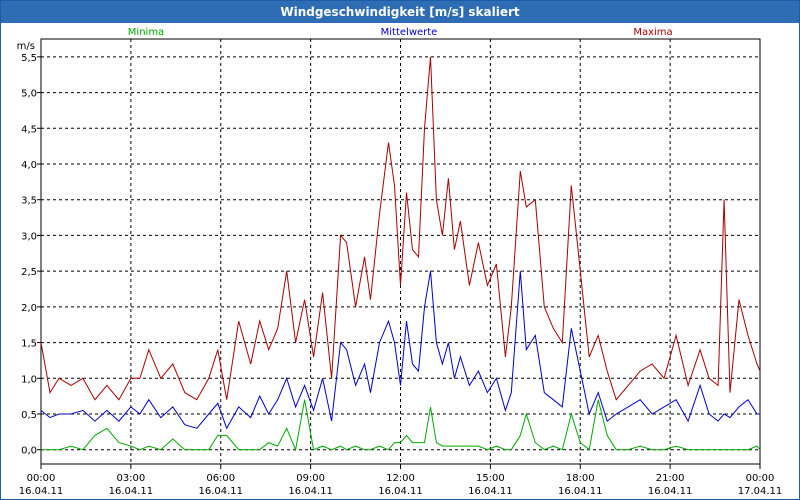 This screenshot has width=800, height=500. Describe the element at coordinates (409, 32) in the screenshot. I see `legend-mittelwerte: Mittelwerte` at that location.